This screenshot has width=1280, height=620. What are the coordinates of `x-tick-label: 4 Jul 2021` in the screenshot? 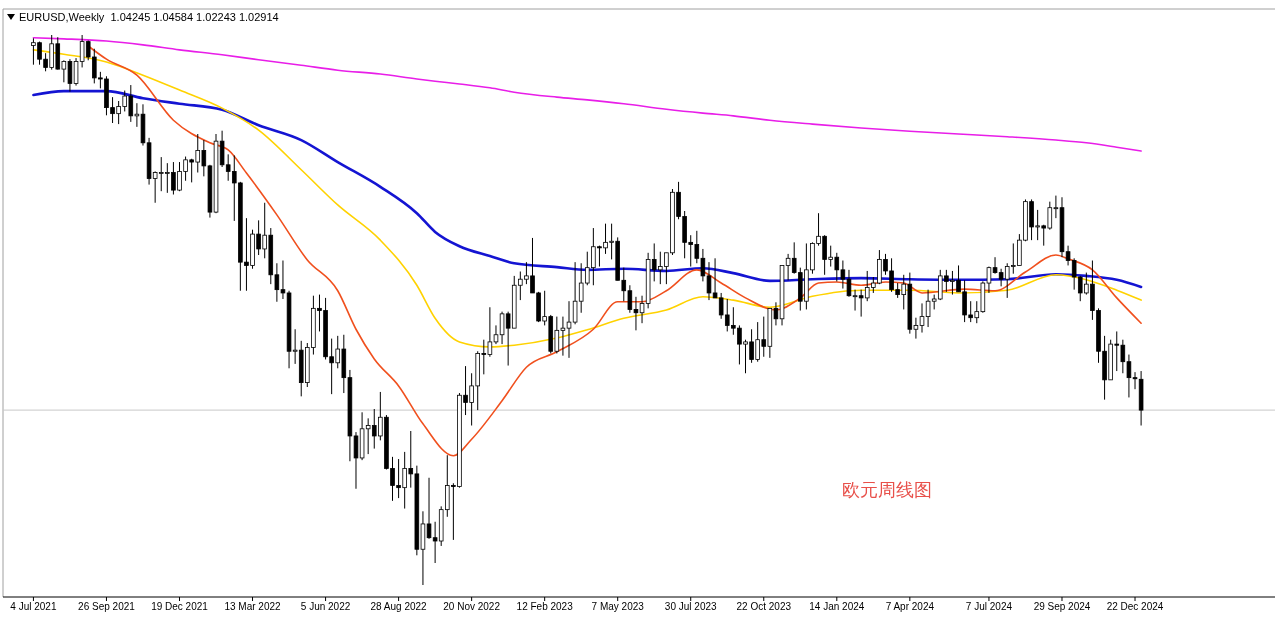 It's located at (33, 606).